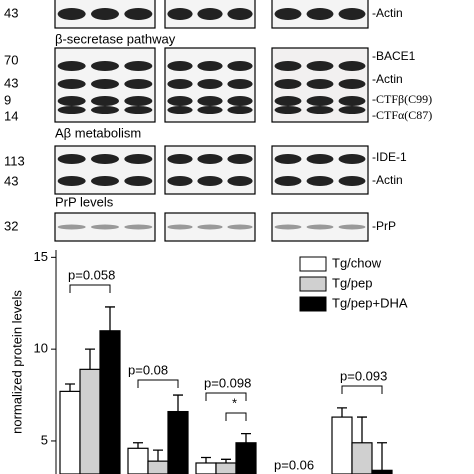  I want to click on annotation: p=0.098, so click(227, 382).